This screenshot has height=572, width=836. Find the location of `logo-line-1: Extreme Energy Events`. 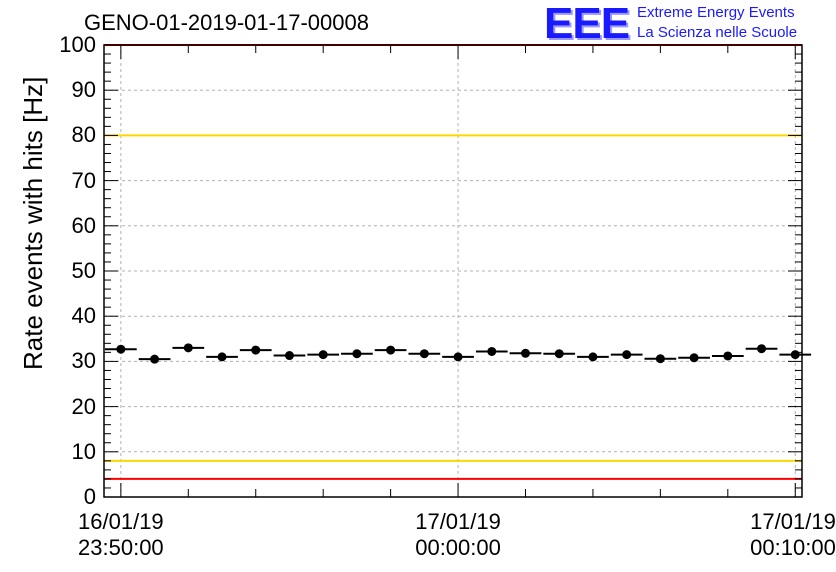

logo-line-1: Extreme Energy Events is located at coordinates (716, 12).